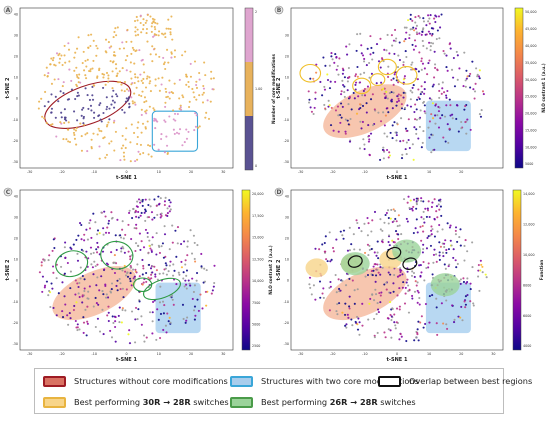 This screenshot has height=423, width=550. What do you see at coordinates (517, 270) in the screenshot?
I see `colorbar-frame` at bounding box center [517, 270].